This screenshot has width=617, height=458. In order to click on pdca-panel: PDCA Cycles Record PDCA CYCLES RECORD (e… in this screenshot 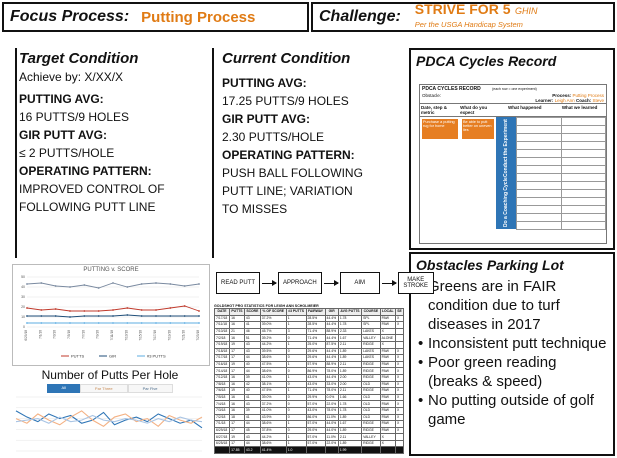, I will do `click(512, 149)`.